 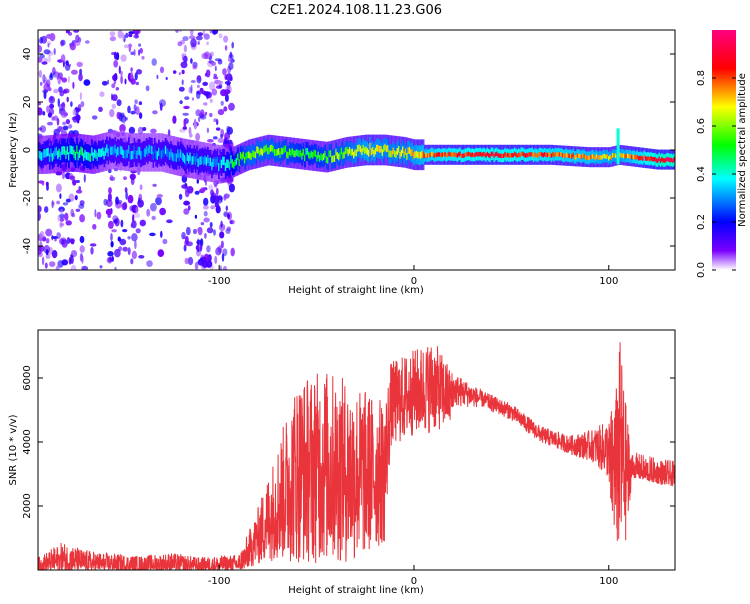 I want to click on snr-xlabel: Height of straight line (km), so click(x=356, y=590).